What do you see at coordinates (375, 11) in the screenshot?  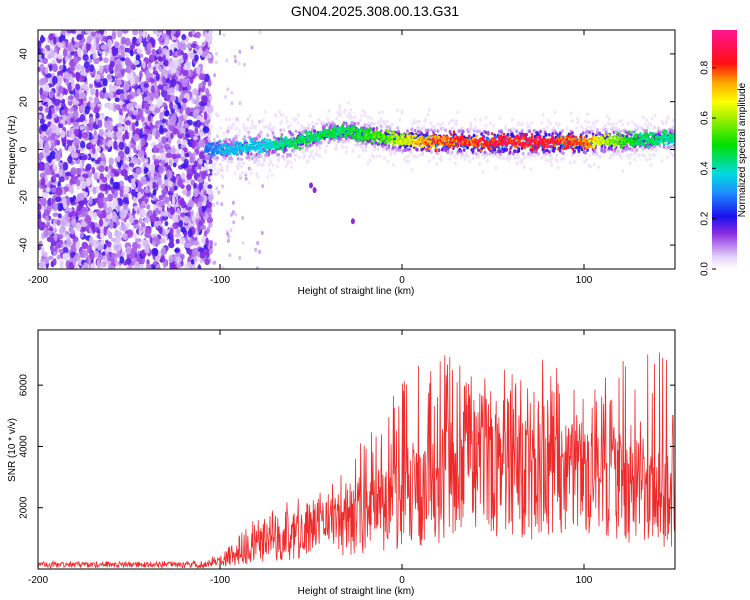 I see `chart-title: GN04.2025.308.00.13.G31` at bounding box center [375, 11].